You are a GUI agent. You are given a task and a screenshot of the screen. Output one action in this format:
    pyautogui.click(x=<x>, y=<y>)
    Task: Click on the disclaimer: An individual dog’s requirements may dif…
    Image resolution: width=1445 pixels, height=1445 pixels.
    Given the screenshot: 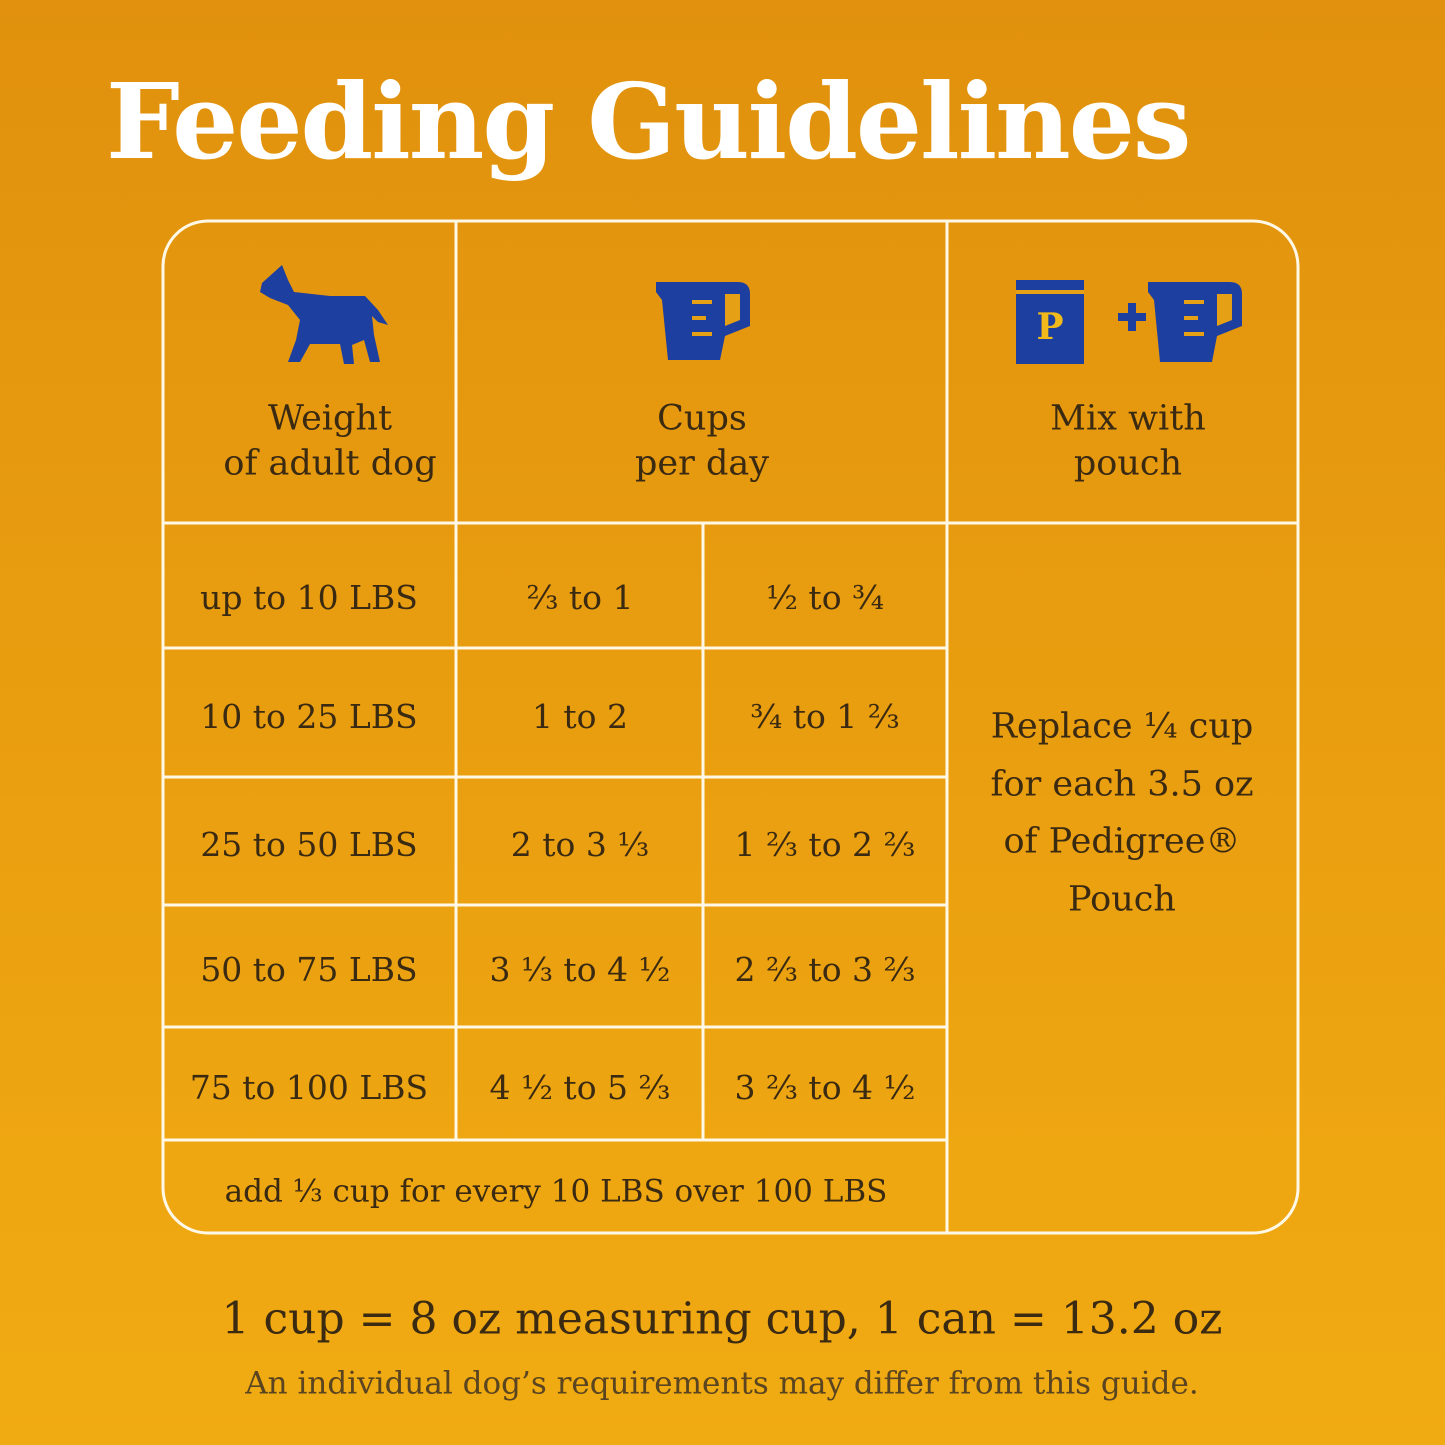 What is the action you would take?
    pyautogui.click(x=721, y=1384)
    